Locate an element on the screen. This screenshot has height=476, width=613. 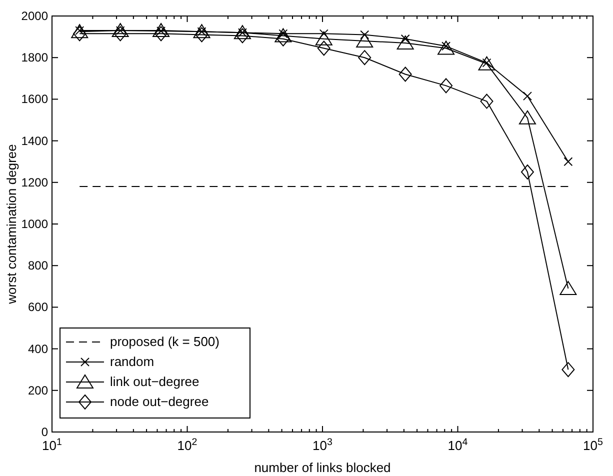
y-tick-label: 1000 is located at coordinates (34, 224).